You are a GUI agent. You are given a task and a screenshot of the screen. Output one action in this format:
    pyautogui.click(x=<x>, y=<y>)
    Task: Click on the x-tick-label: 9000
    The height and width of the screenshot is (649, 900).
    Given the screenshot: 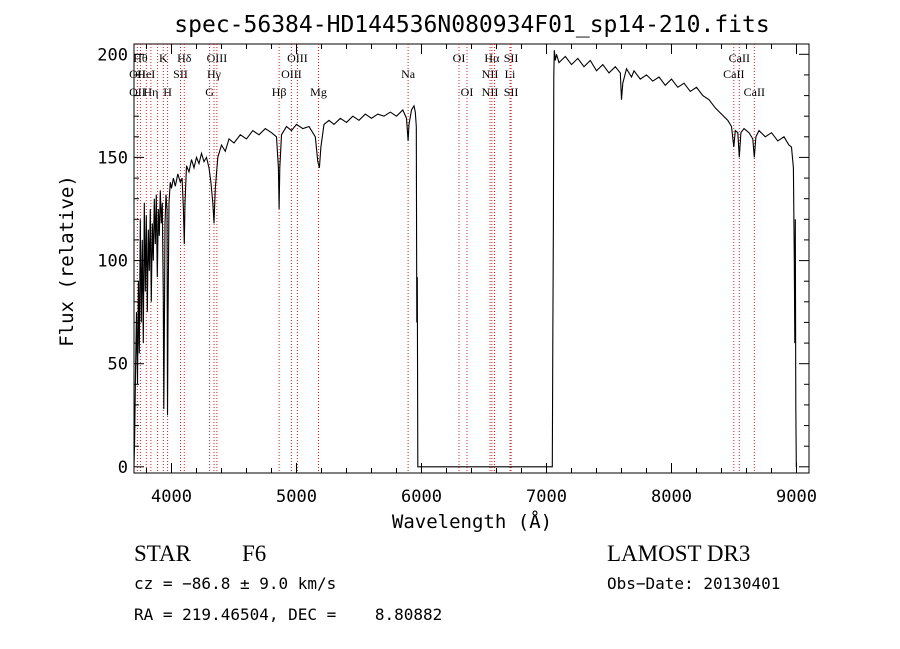 What is the action you would take?
    pyautogui.click(x=796, y=497)
    